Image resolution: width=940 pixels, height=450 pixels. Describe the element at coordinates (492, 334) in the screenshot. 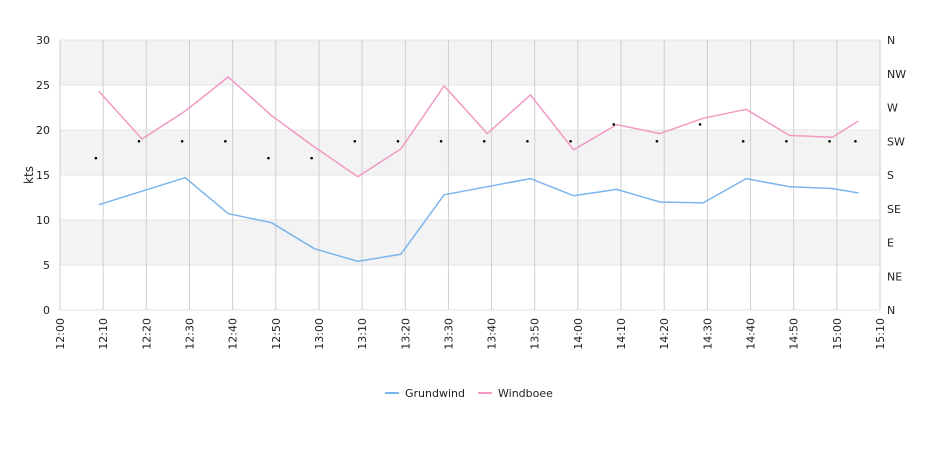

I see `x-tick-label: 13:40` at that location.